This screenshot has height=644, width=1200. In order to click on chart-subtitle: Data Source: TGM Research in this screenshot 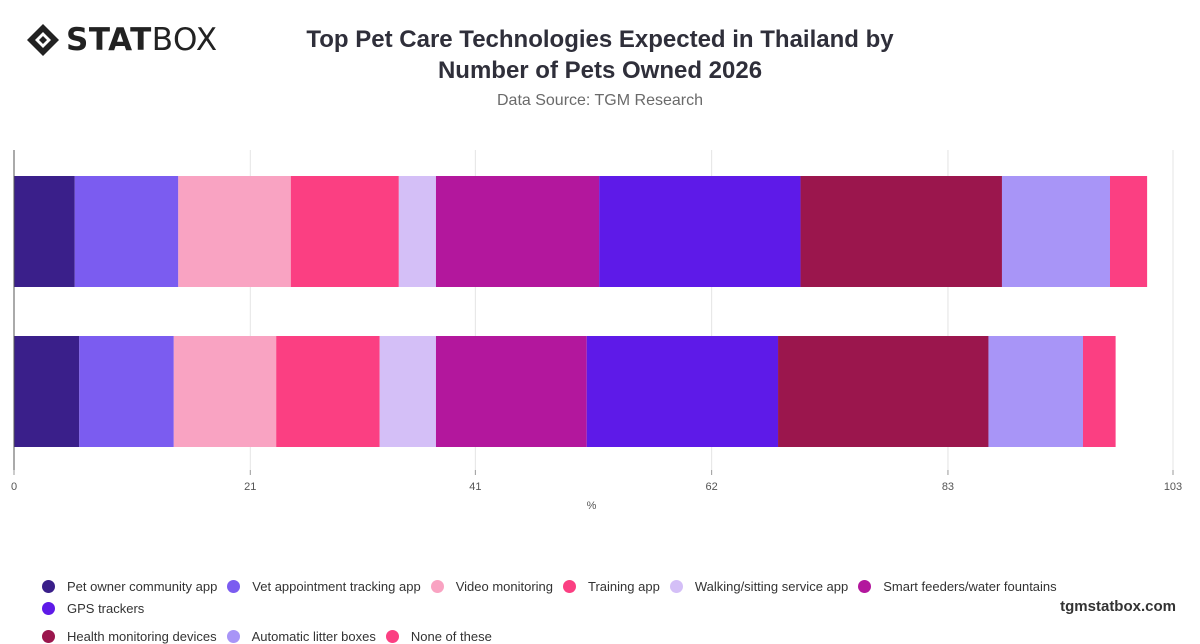, I will do `click(599, 100)`.